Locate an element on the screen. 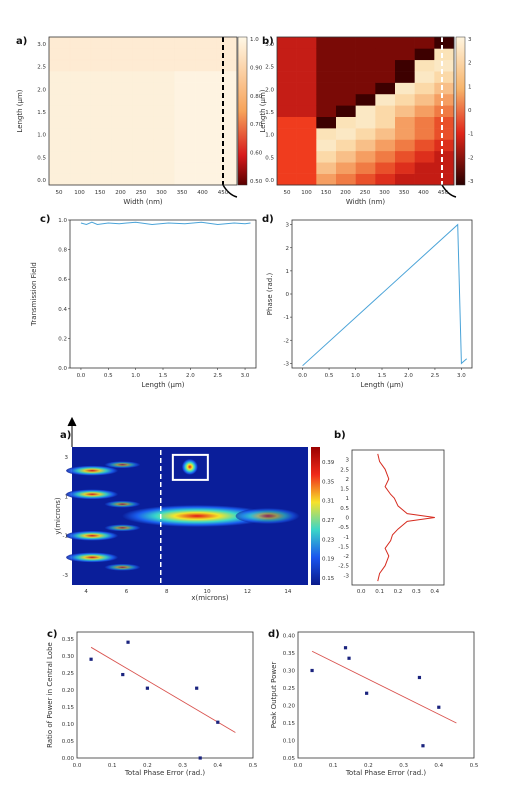 The height and width of the screenshot is (801, 514). xtick-1b: 350 is located at coordinates (404, 193).